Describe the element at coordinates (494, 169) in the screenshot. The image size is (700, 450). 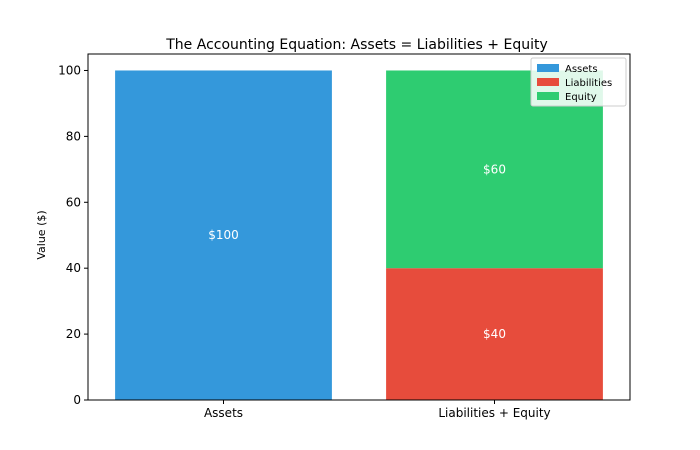
I see `data-label-equity: $60` at that location.